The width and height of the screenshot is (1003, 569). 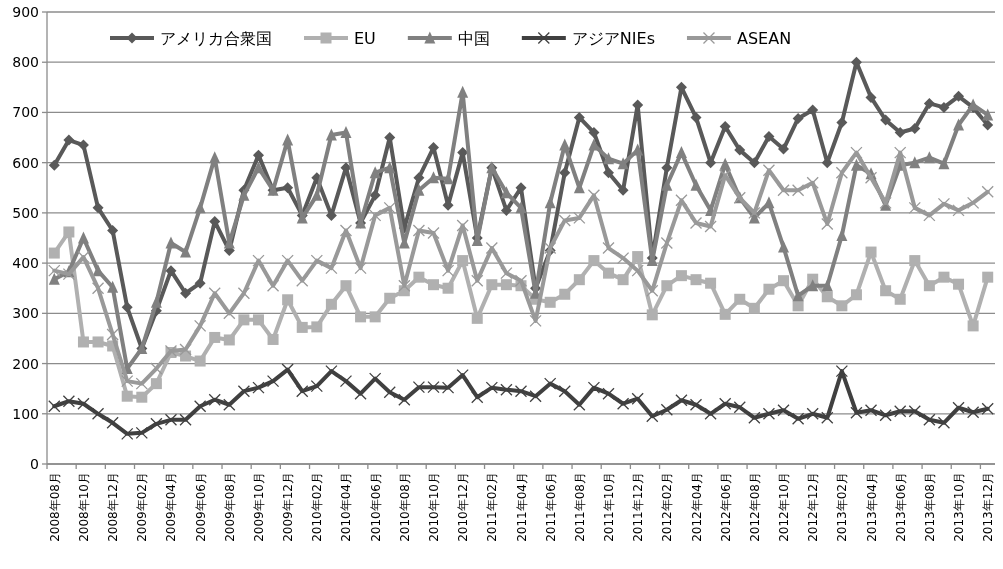 What do you see at coordinates (216, 38) in the screenshot?
I see `legend-label: アメリカ合衆国` at bounding box center [216, 38].